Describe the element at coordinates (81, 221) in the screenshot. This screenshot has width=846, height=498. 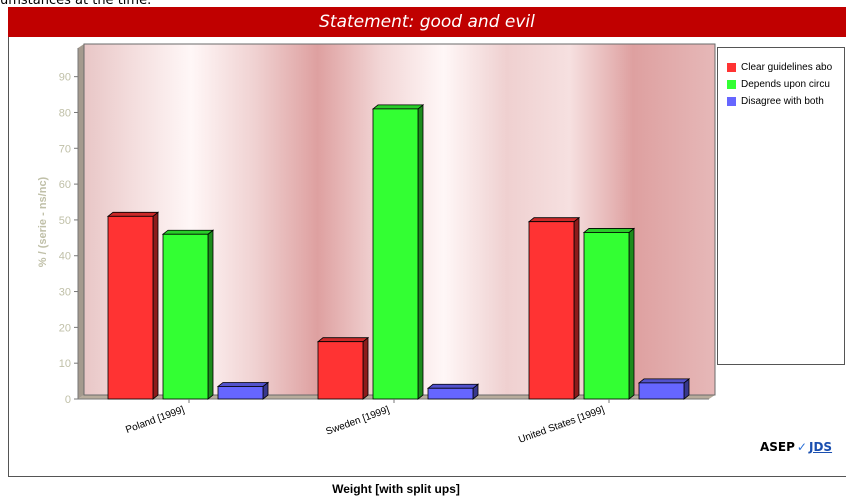
I see `plot-side-wall` at that location.